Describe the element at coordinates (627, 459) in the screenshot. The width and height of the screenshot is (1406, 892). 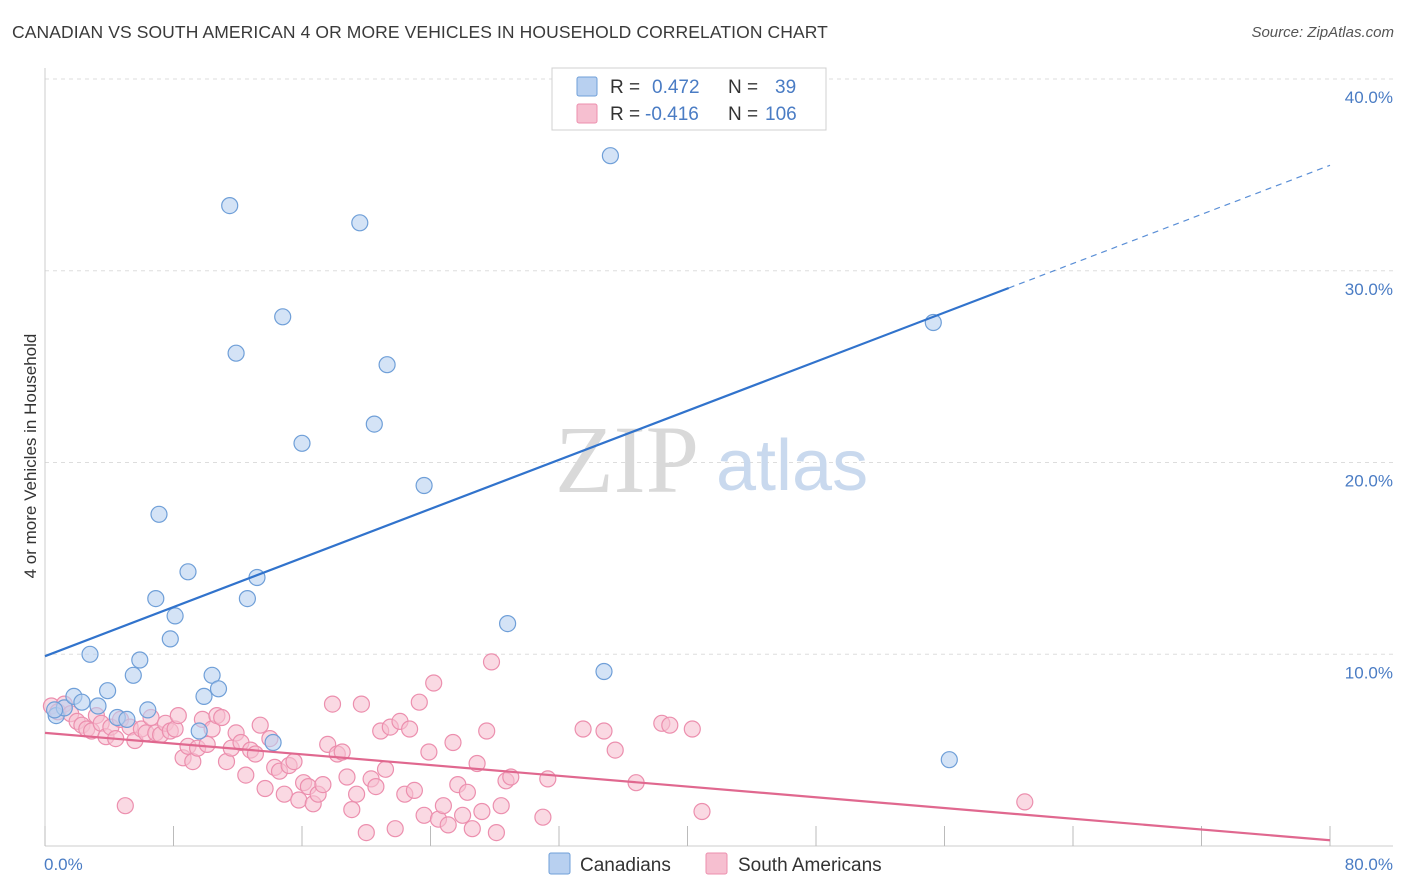
I see `watermark-zip: ZIP` at that location.